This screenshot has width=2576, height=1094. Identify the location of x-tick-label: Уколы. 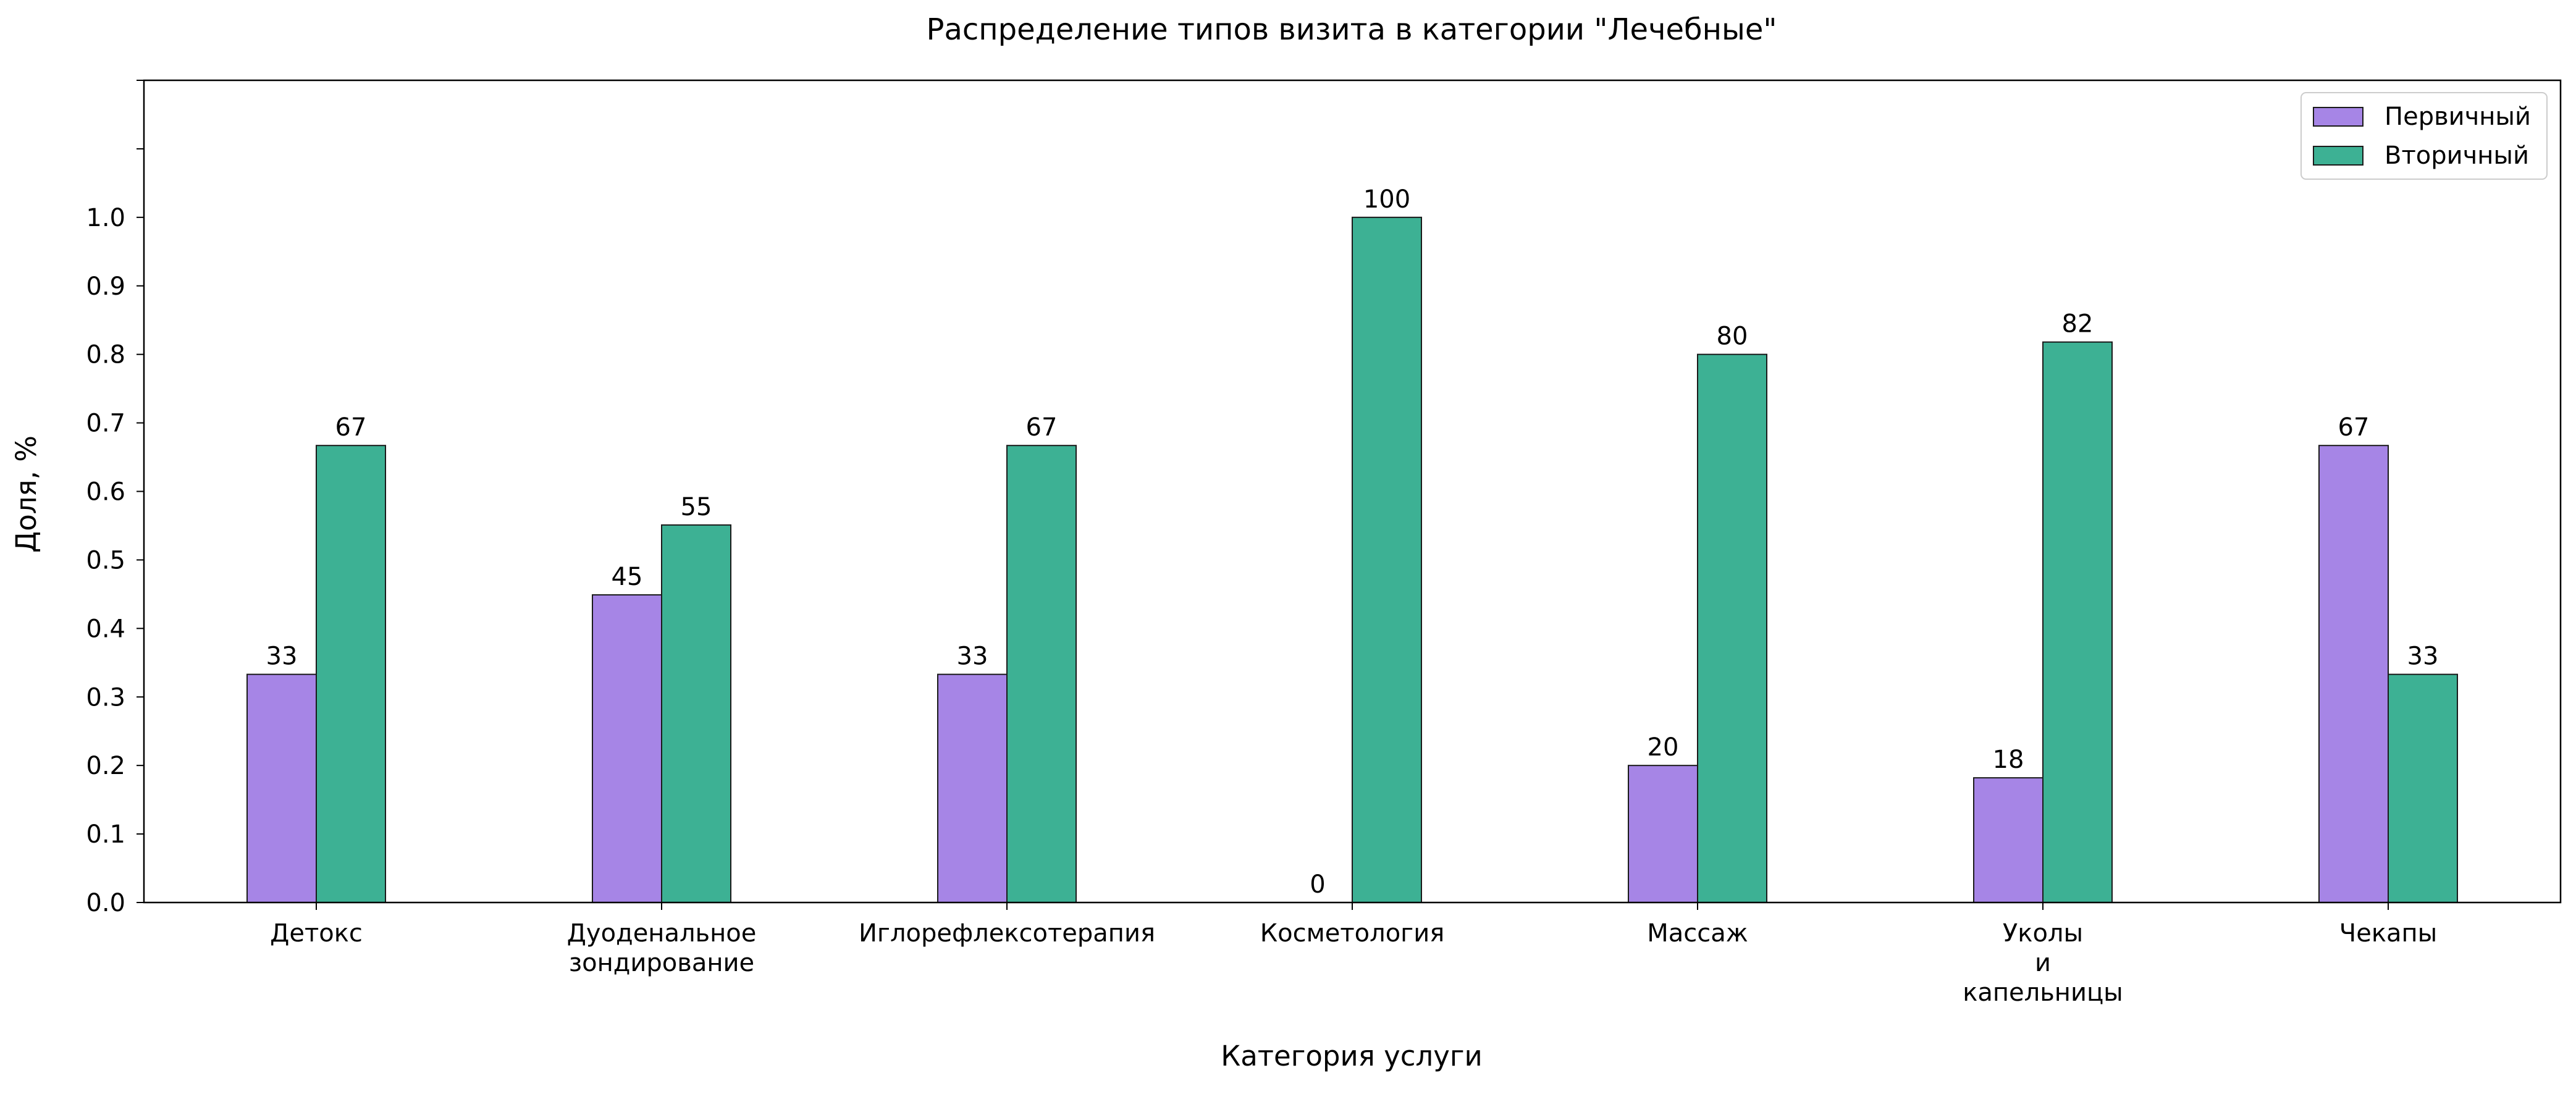
(2043, 933).